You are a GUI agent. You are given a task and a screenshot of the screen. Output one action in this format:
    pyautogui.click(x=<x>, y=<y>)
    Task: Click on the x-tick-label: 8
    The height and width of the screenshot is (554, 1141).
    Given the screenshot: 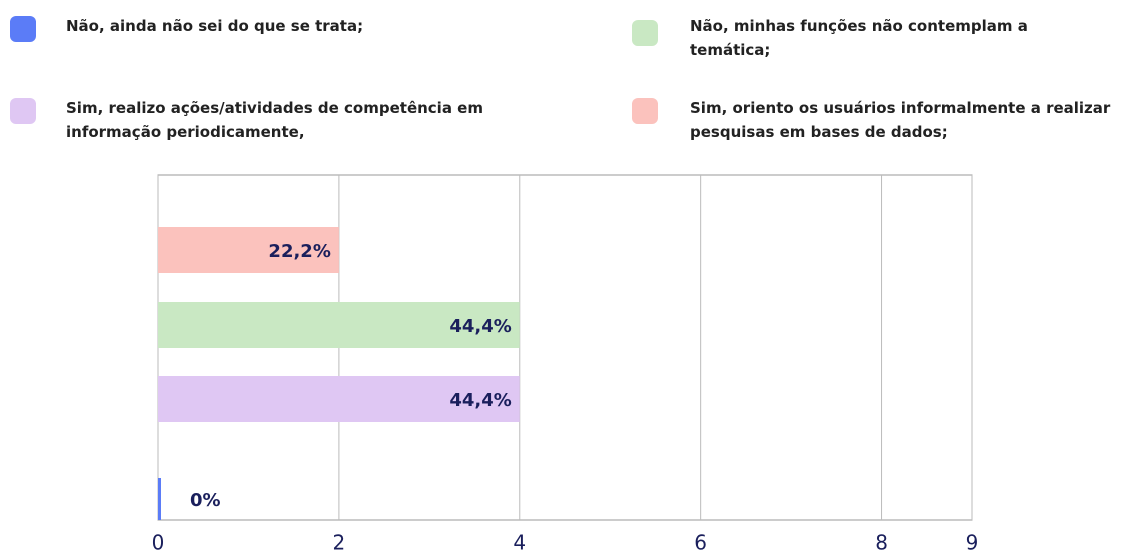 What is the action you would take?
    pyautogui.click(x=881, y=542)
    